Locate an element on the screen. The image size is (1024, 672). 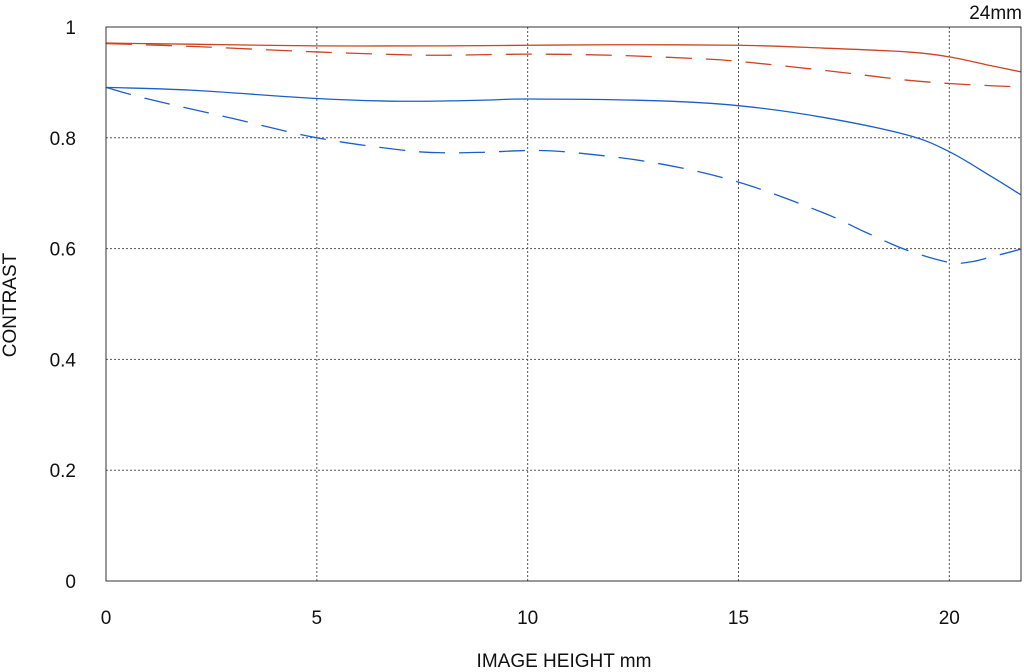
y-tick-label: 0.6 is located at coordinates (63, 250).